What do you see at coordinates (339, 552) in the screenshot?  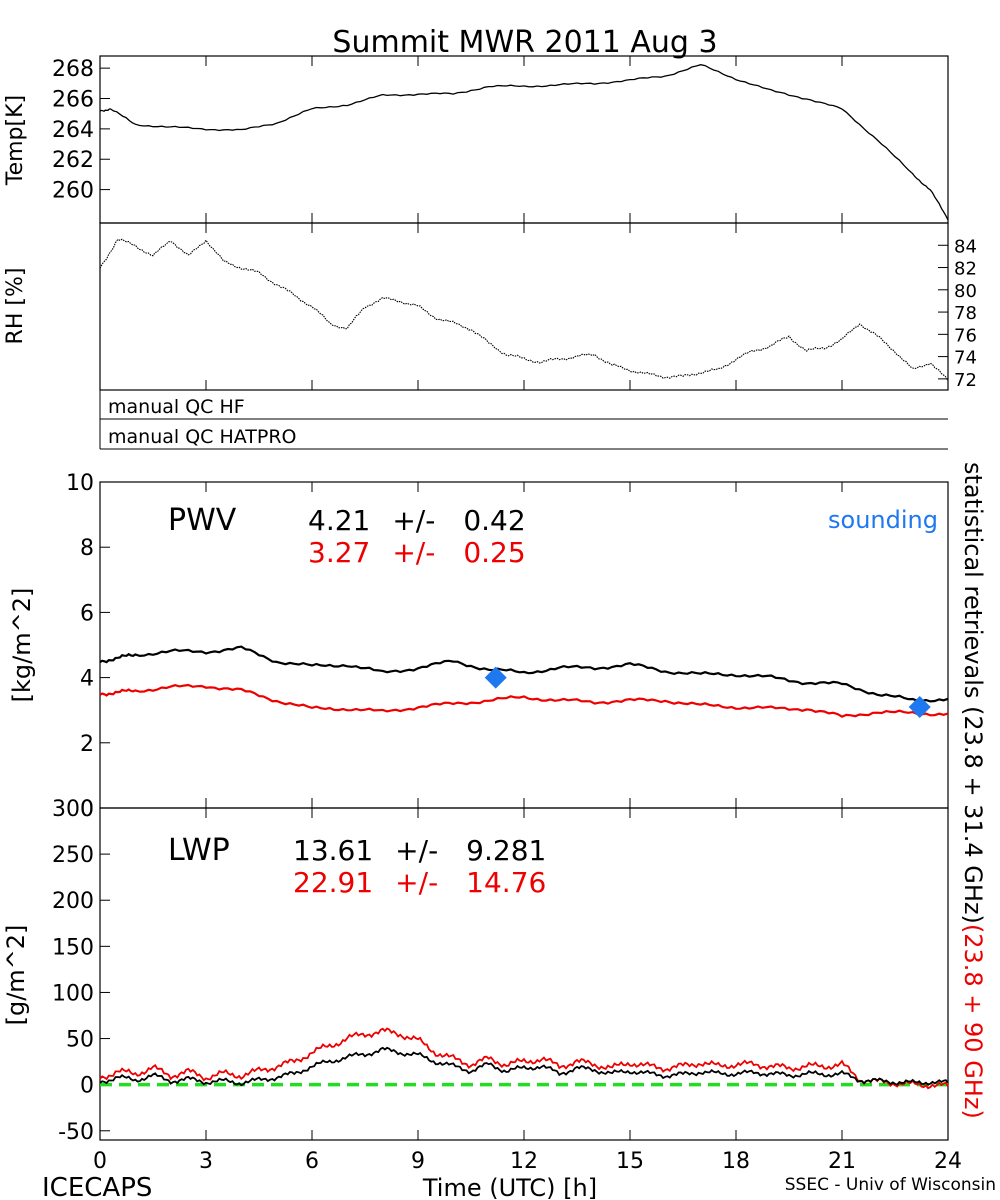 I see `pwv-mean-red: 3.27` at bounding box center [339, 552].